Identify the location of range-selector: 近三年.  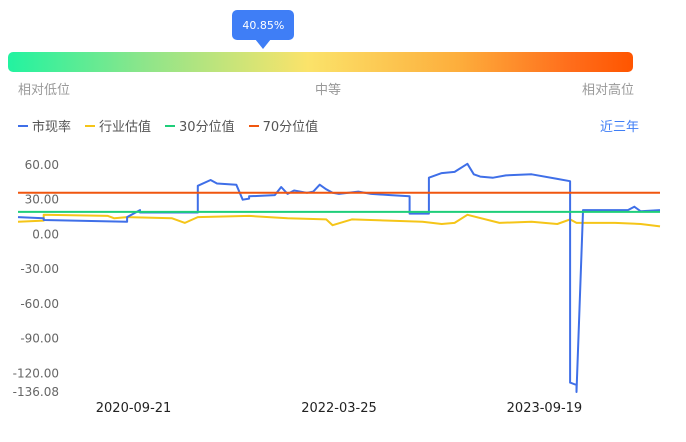
(620, 127).